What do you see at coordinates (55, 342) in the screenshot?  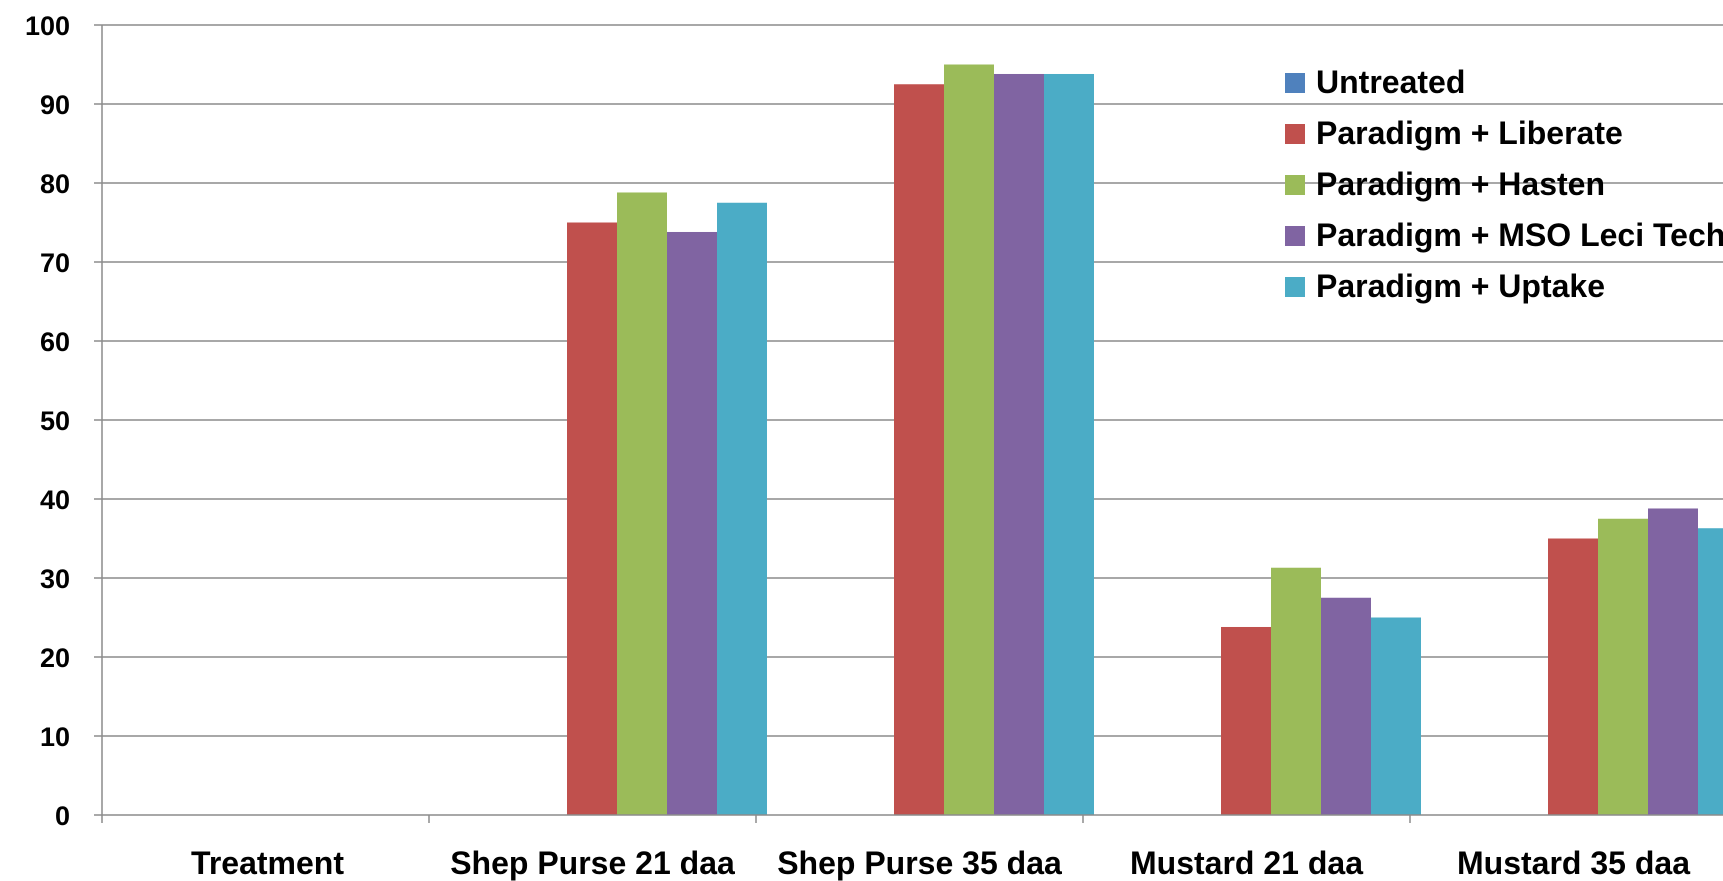 I see `y-tick-label: 60` at bounding box center [55, 342].